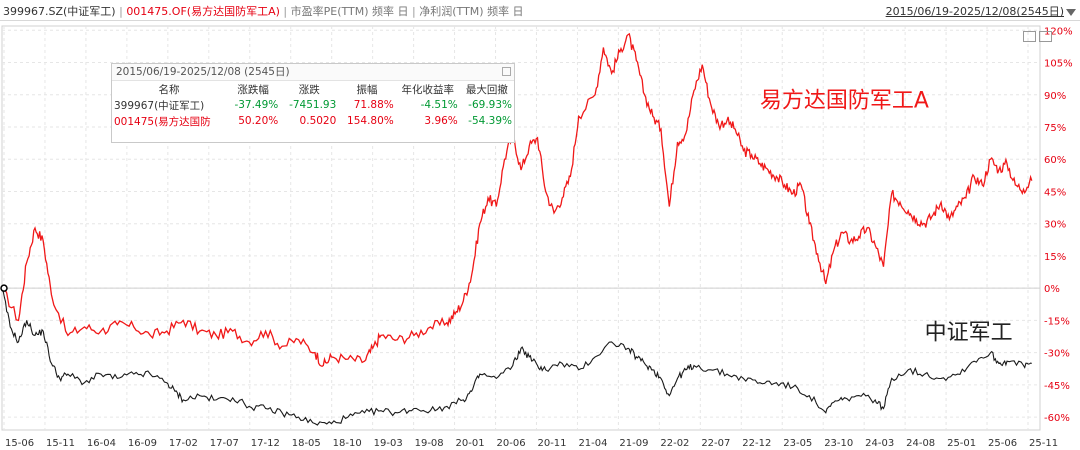 The height and width of the screenshot is (450, 1080). What do you see at coordinates (511, 443) in the screenshot?
I see `x-tick-label: 20-06` at bounding box center [511, 443].